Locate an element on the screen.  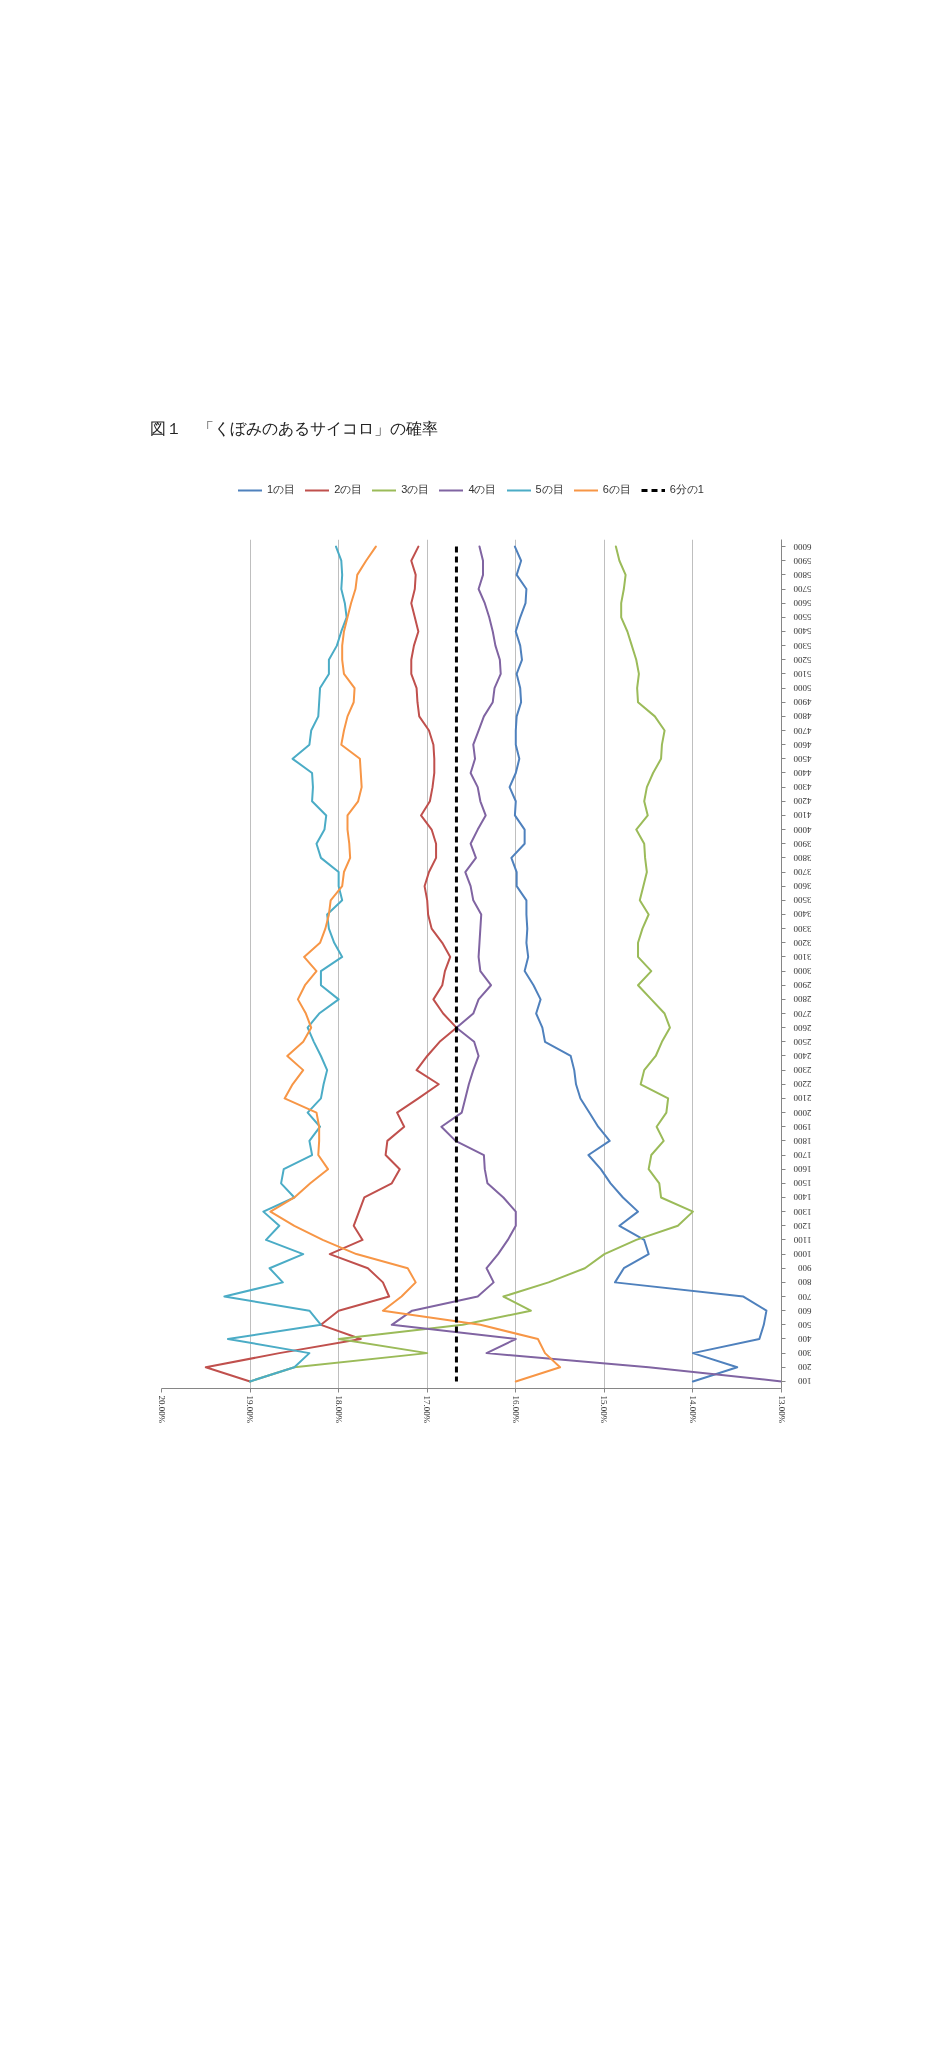
y-tick-label: 1600 is located at coordinates (802, 1169).